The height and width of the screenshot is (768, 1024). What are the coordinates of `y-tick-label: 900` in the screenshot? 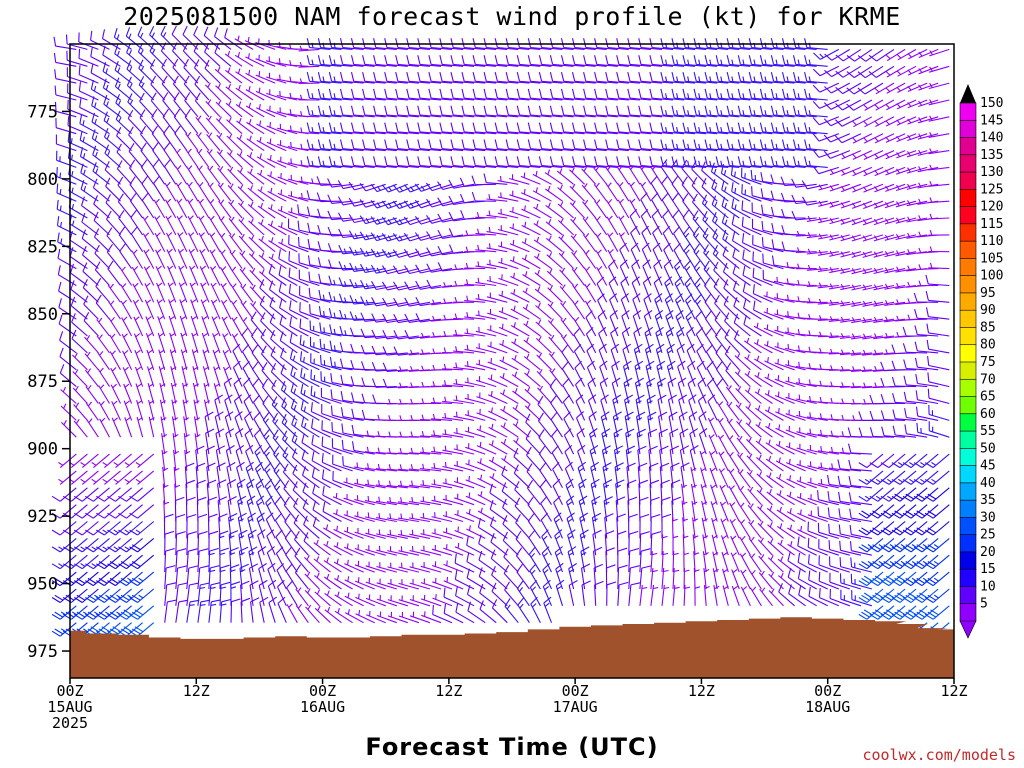 It's located at (42, 450).